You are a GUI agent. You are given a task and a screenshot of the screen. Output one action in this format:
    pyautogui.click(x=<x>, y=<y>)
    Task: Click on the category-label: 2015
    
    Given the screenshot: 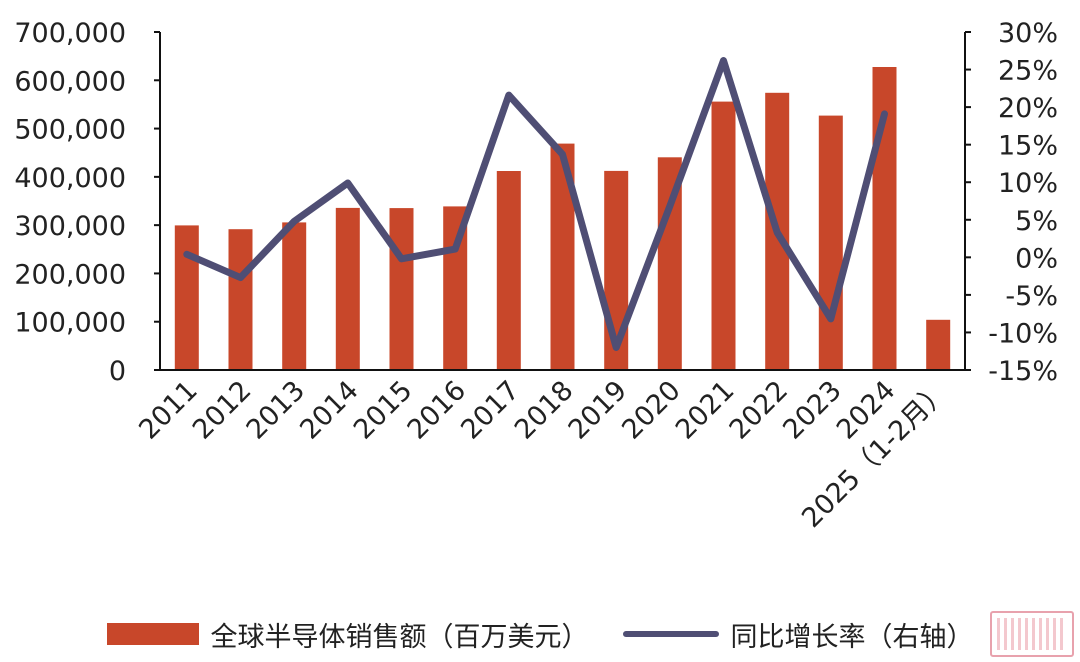 What is the action you would take?
    pyautogui.click(x=383, y=410)
    